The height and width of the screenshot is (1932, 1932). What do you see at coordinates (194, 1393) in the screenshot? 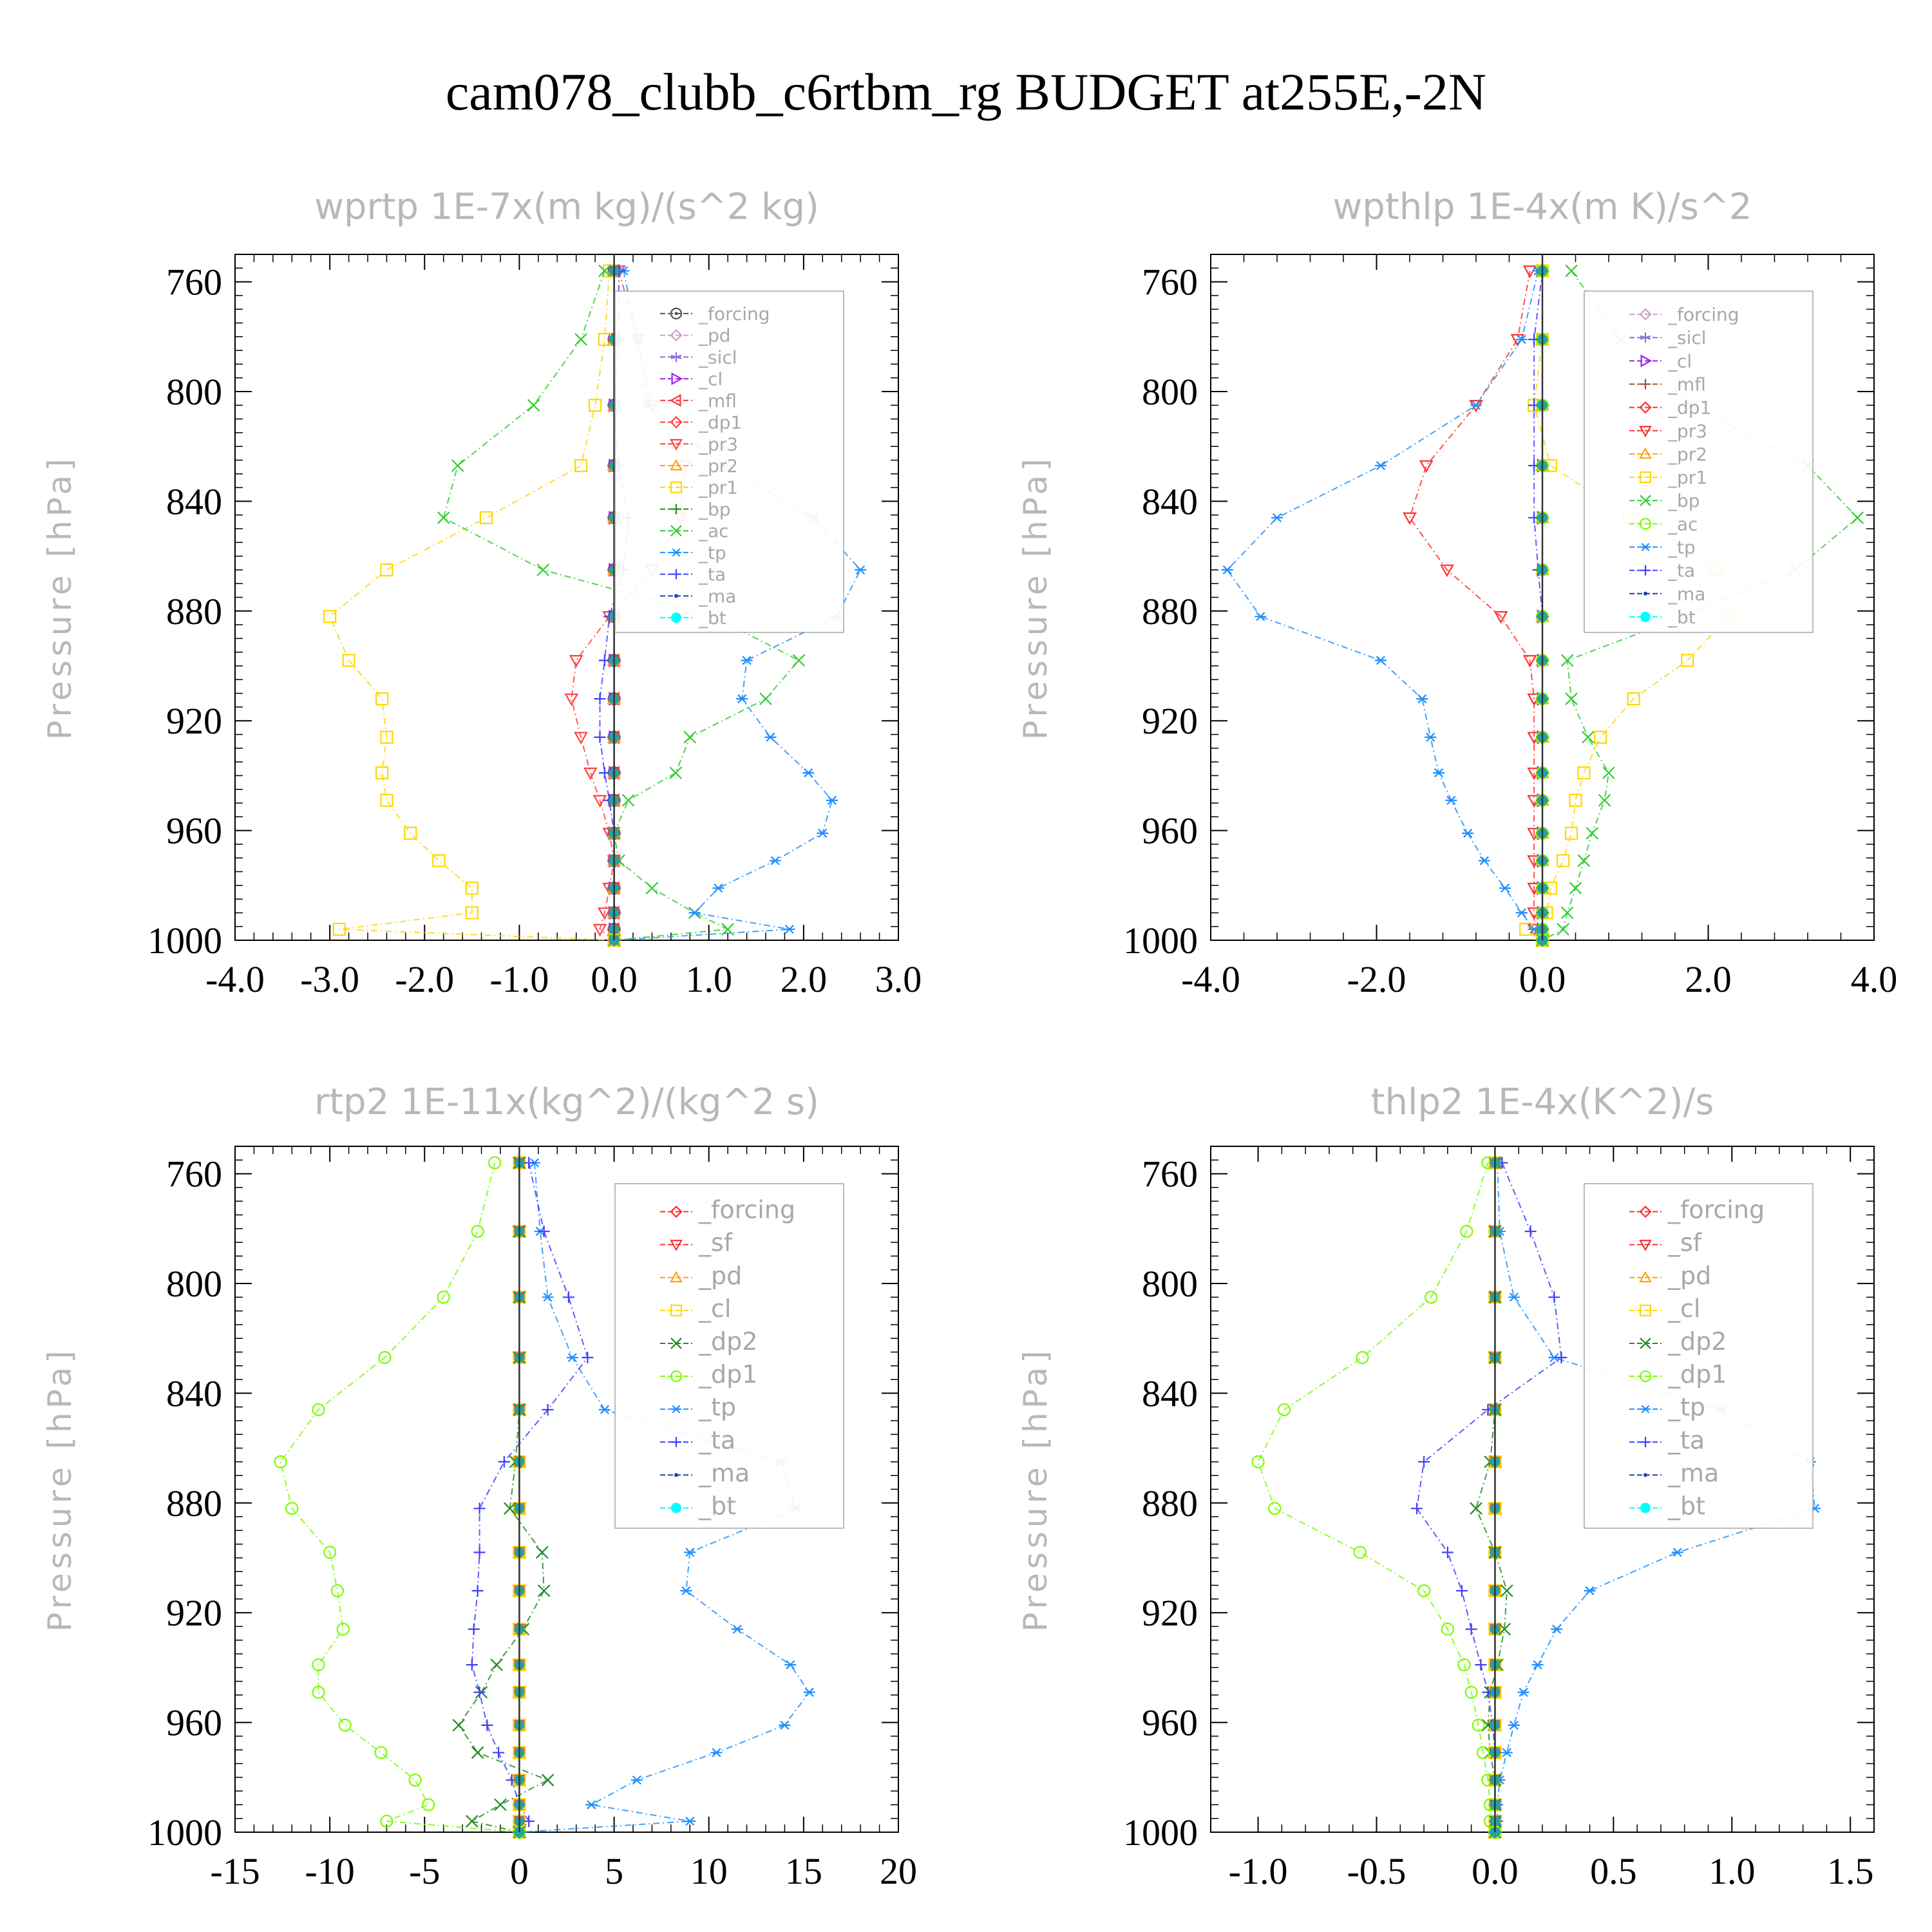
I see `y-tick-label: 840` at bounding box center [194, 1393].